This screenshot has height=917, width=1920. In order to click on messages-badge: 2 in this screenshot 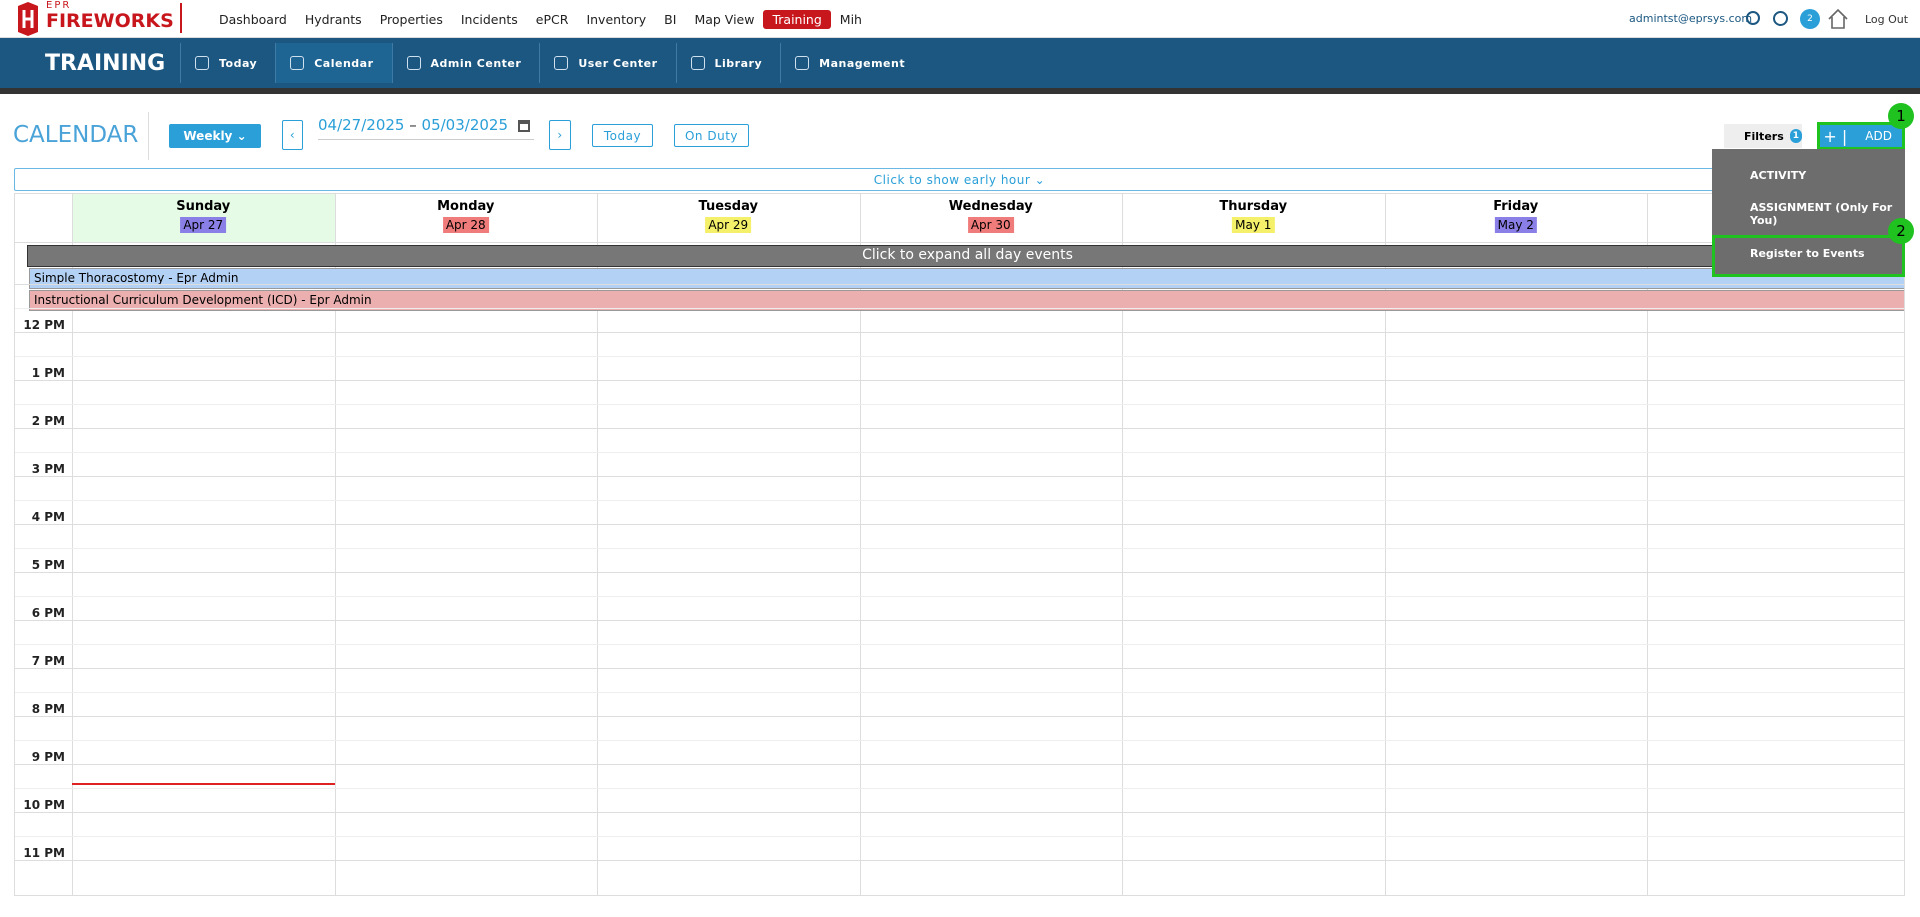, I will do `click(1810, 19)`.